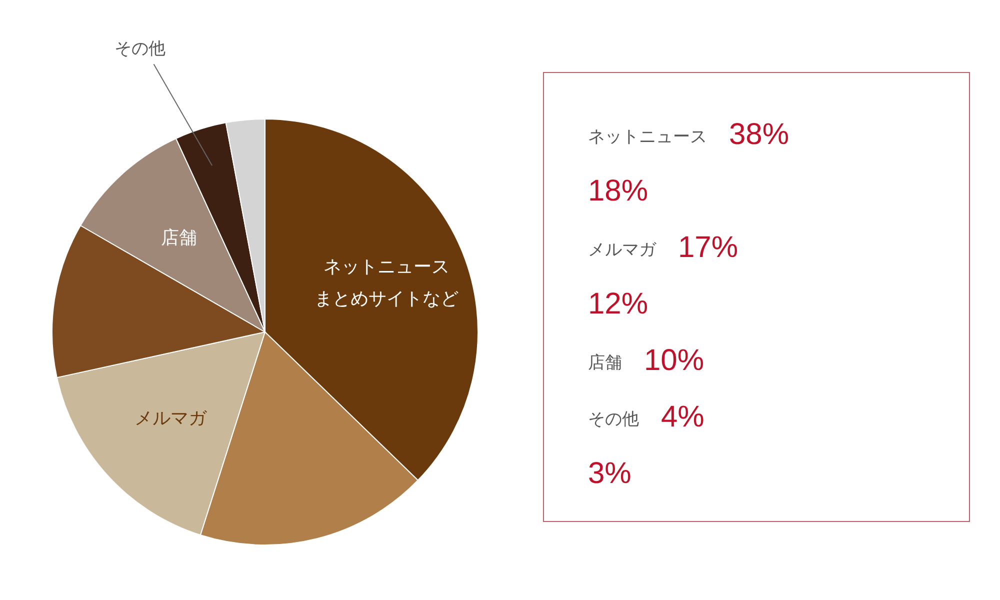  I want to click on slice-label: その他, so click(140, 48).